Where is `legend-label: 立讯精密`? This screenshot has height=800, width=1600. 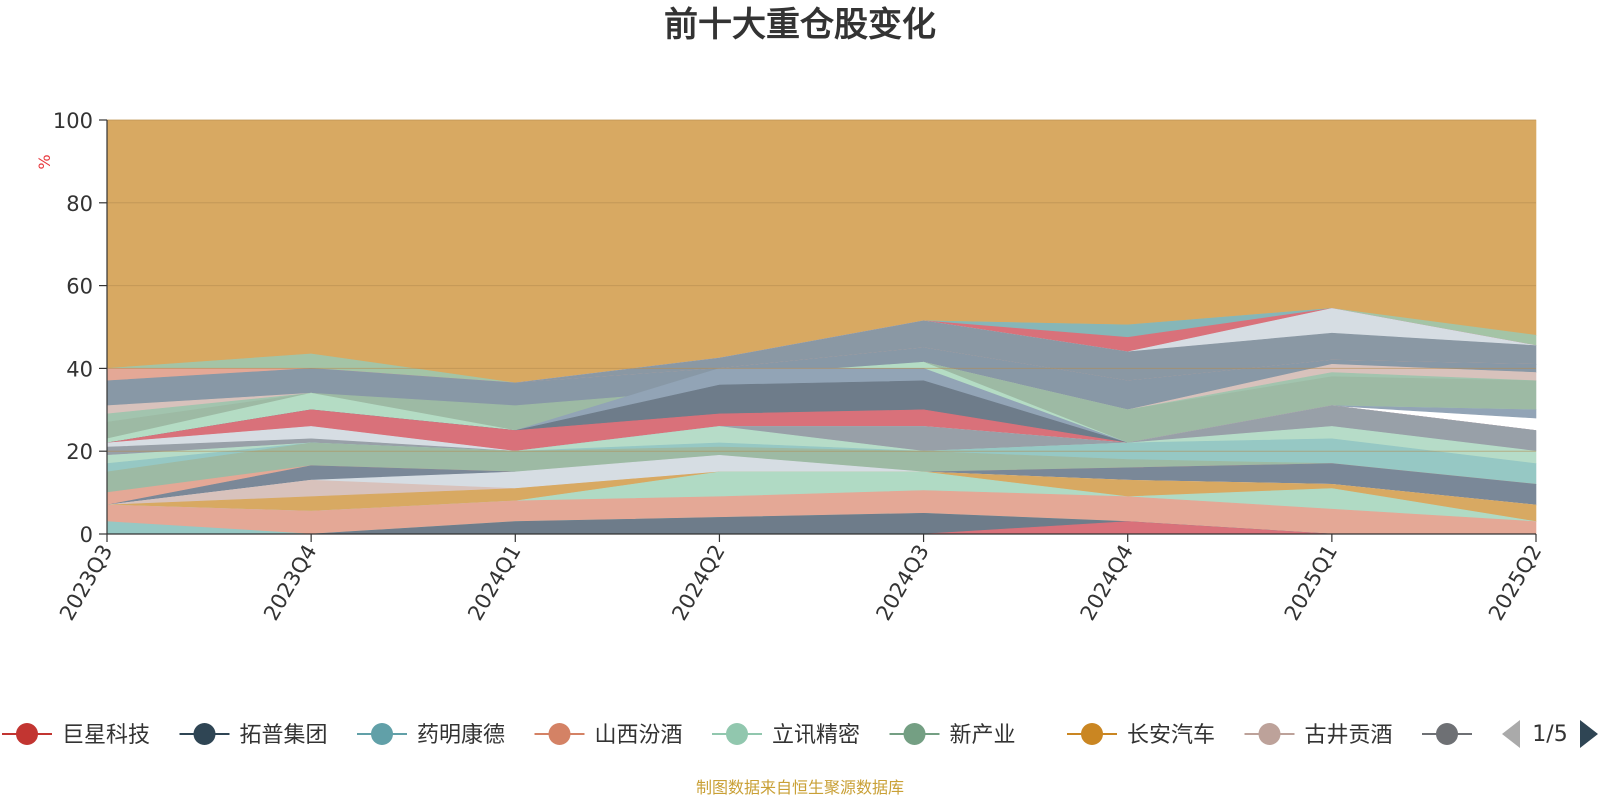 legend-label: 立讯精密 is located at coordinates (816, 735).